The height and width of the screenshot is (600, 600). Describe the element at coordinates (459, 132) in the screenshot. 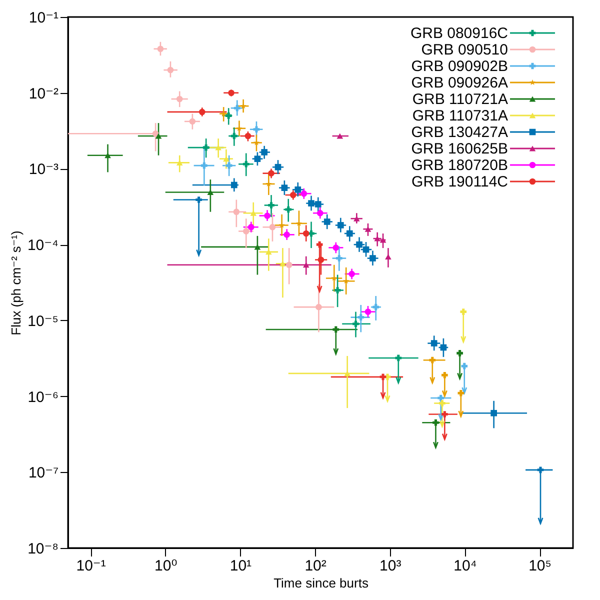

I see `legend-label: GRB 130427A` at that location.